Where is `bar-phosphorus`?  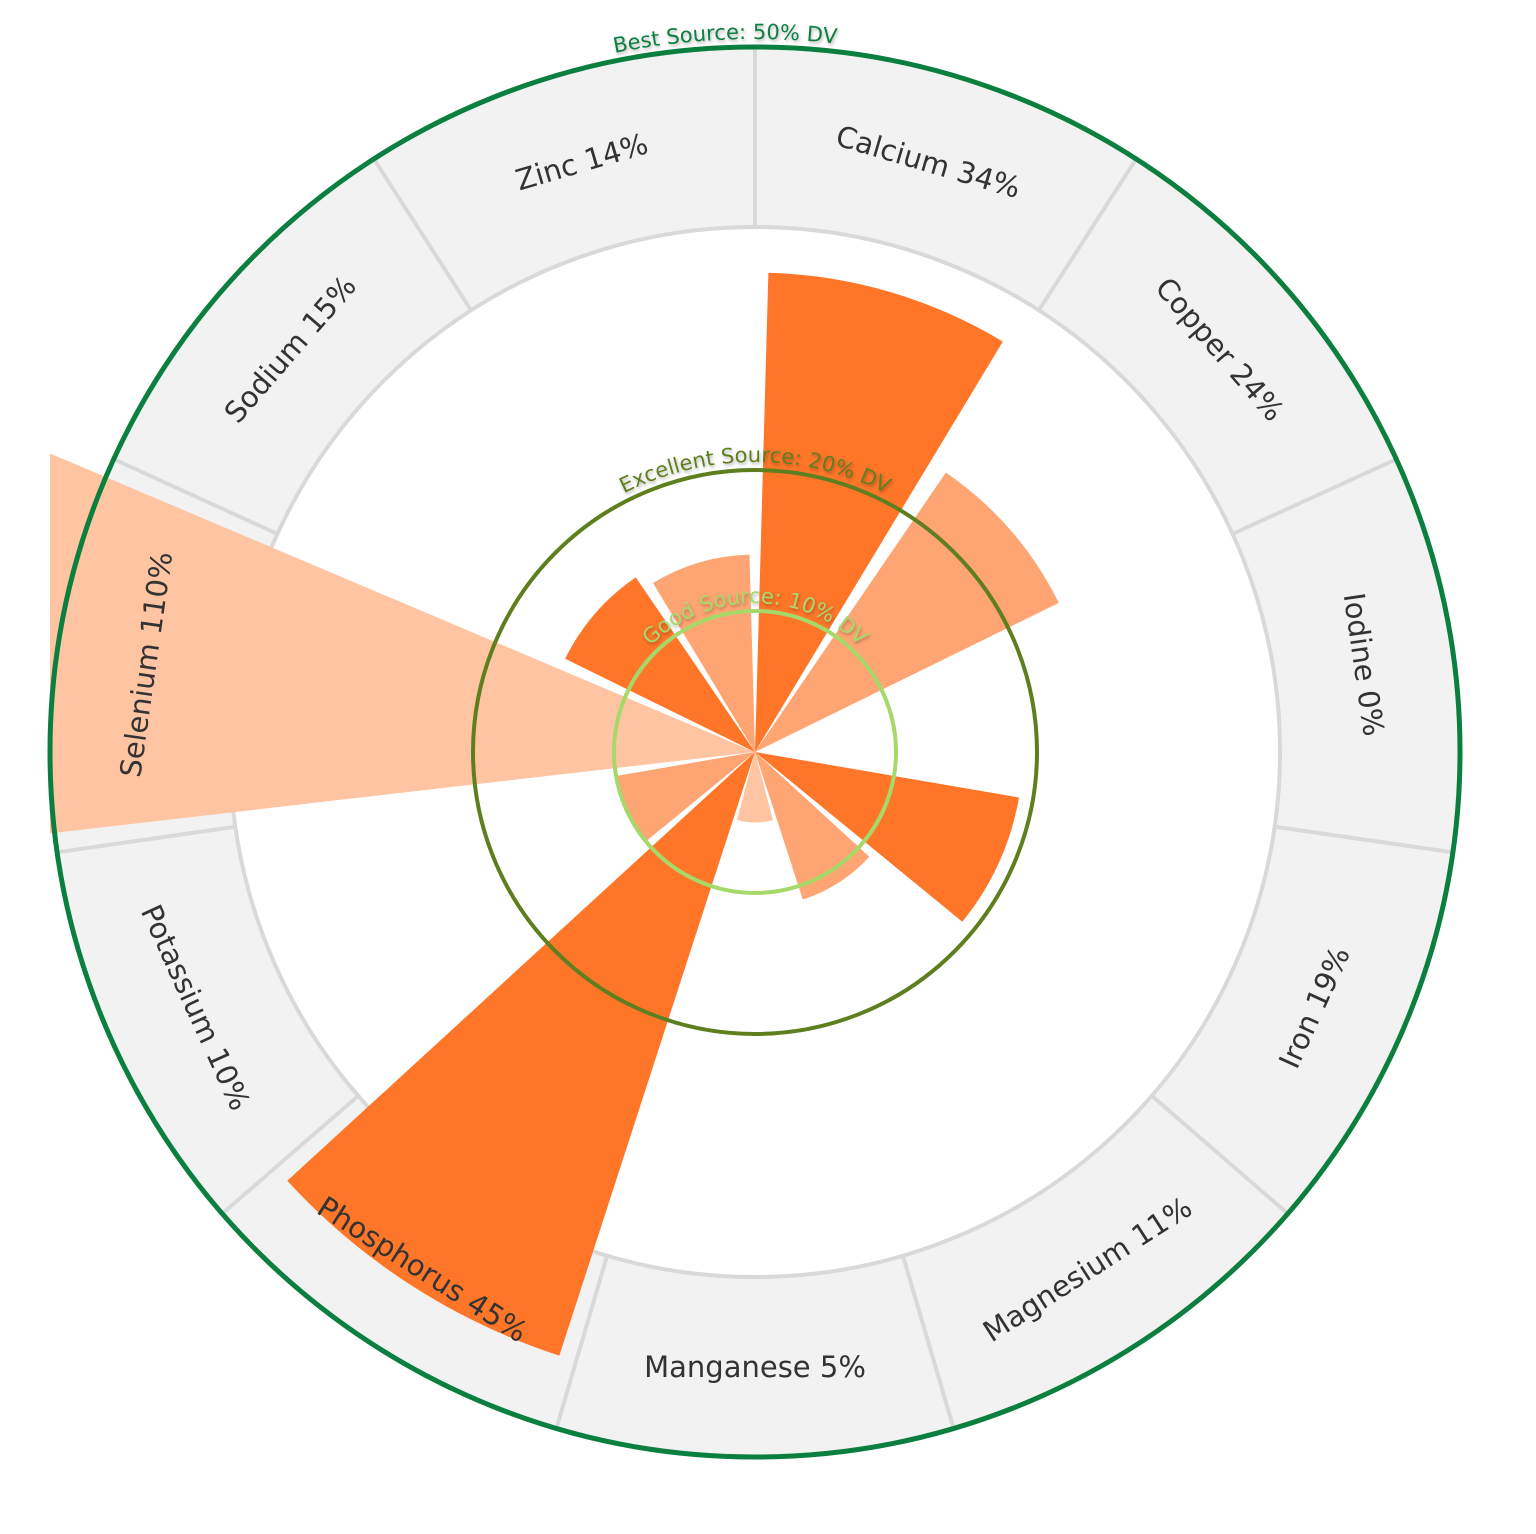 bar-phosphorus is located at coordinates (521, 1054).